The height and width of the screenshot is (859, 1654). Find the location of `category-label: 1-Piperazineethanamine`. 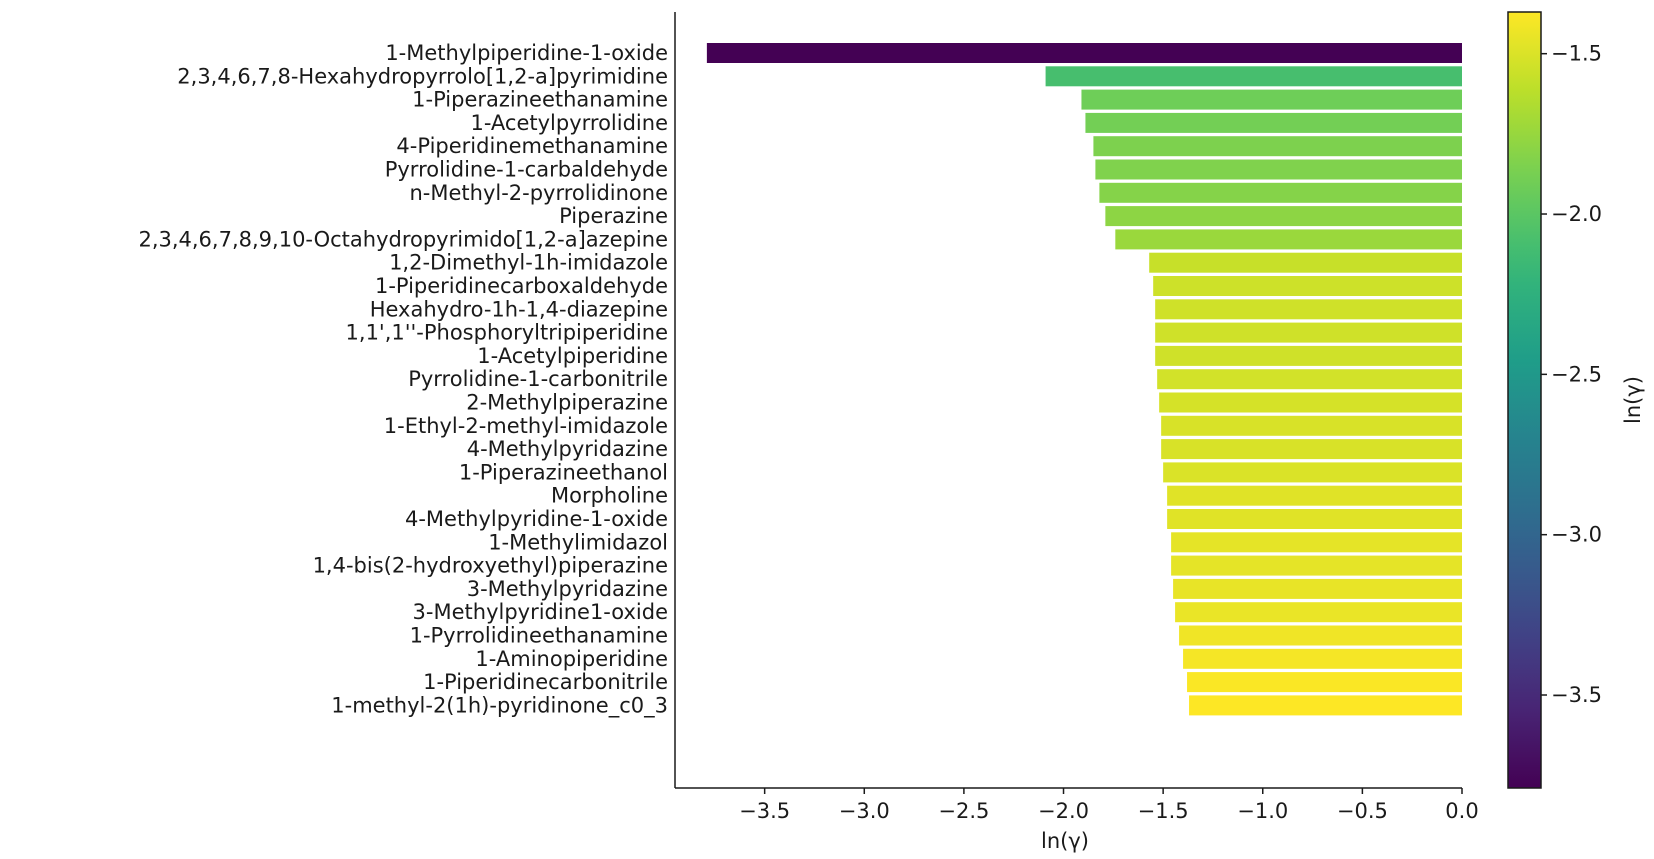

category-label: 1-Piperazineethanamine is located at coordinates (540, 100).